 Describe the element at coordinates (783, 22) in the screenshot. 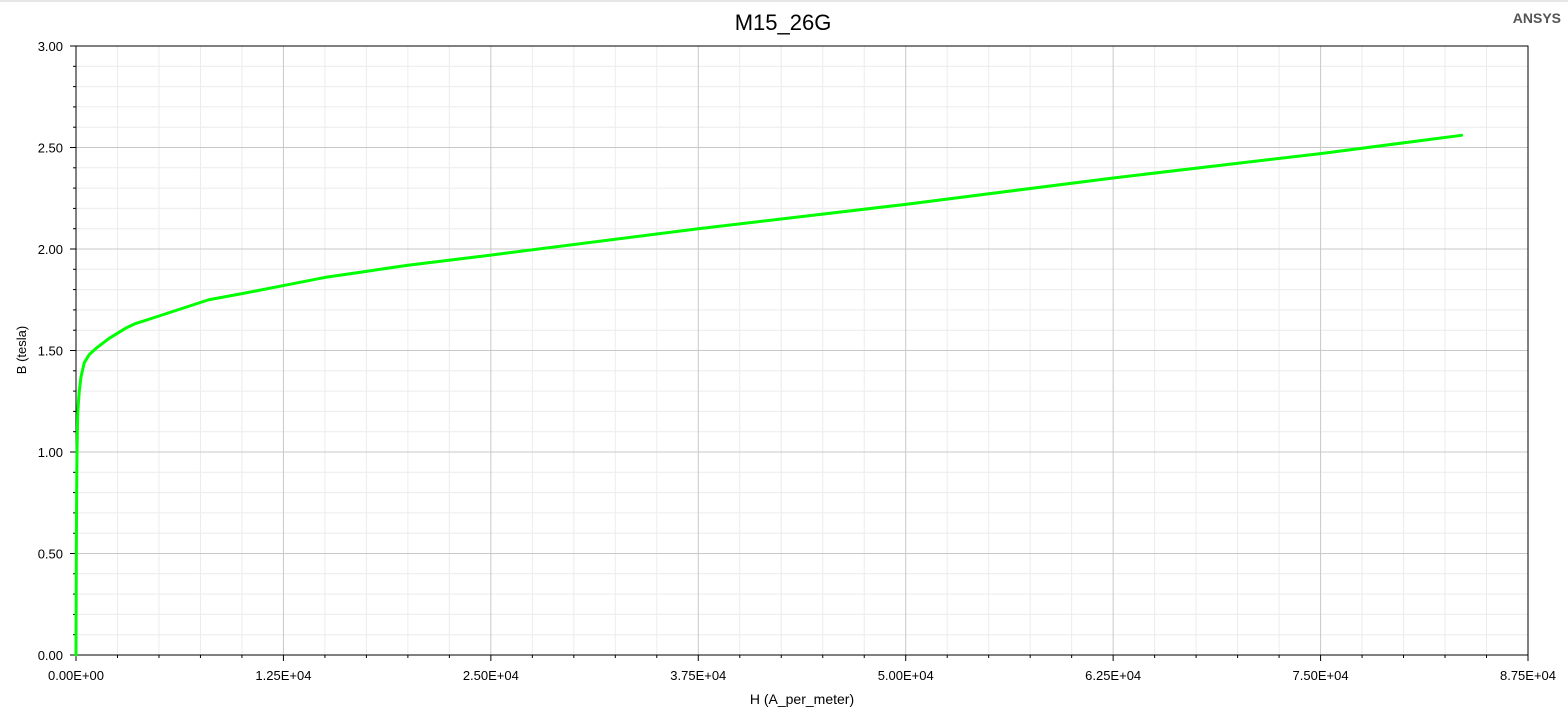

I see `chart-title: M15_26G` at that location.